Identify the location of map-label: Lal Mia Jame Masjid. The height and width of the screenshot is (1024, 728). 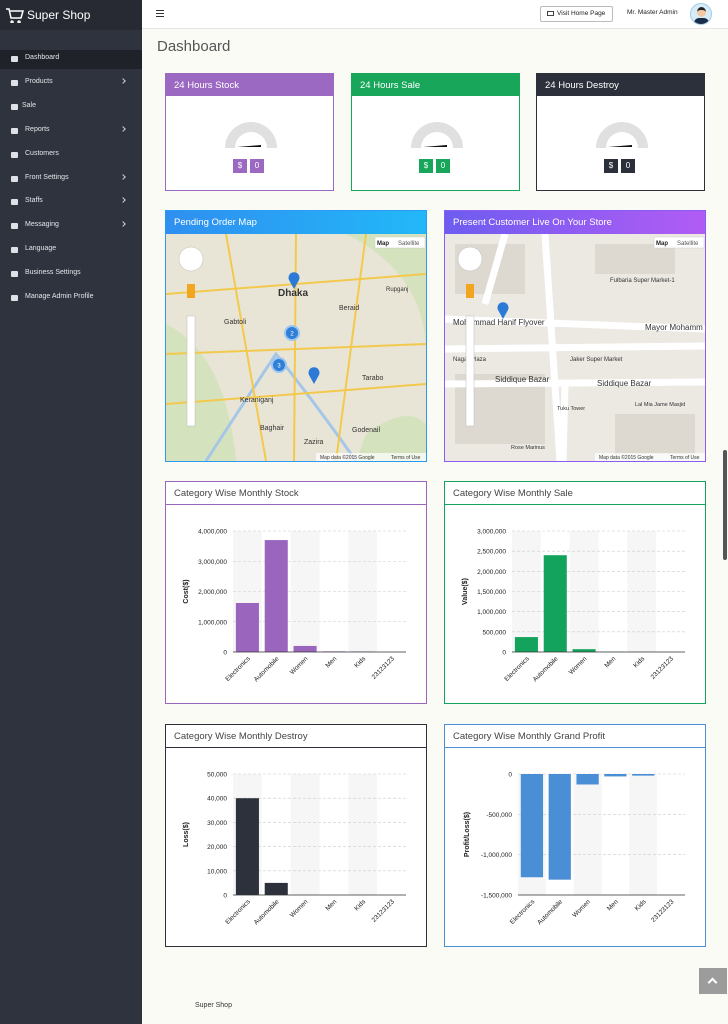
(660, 405).